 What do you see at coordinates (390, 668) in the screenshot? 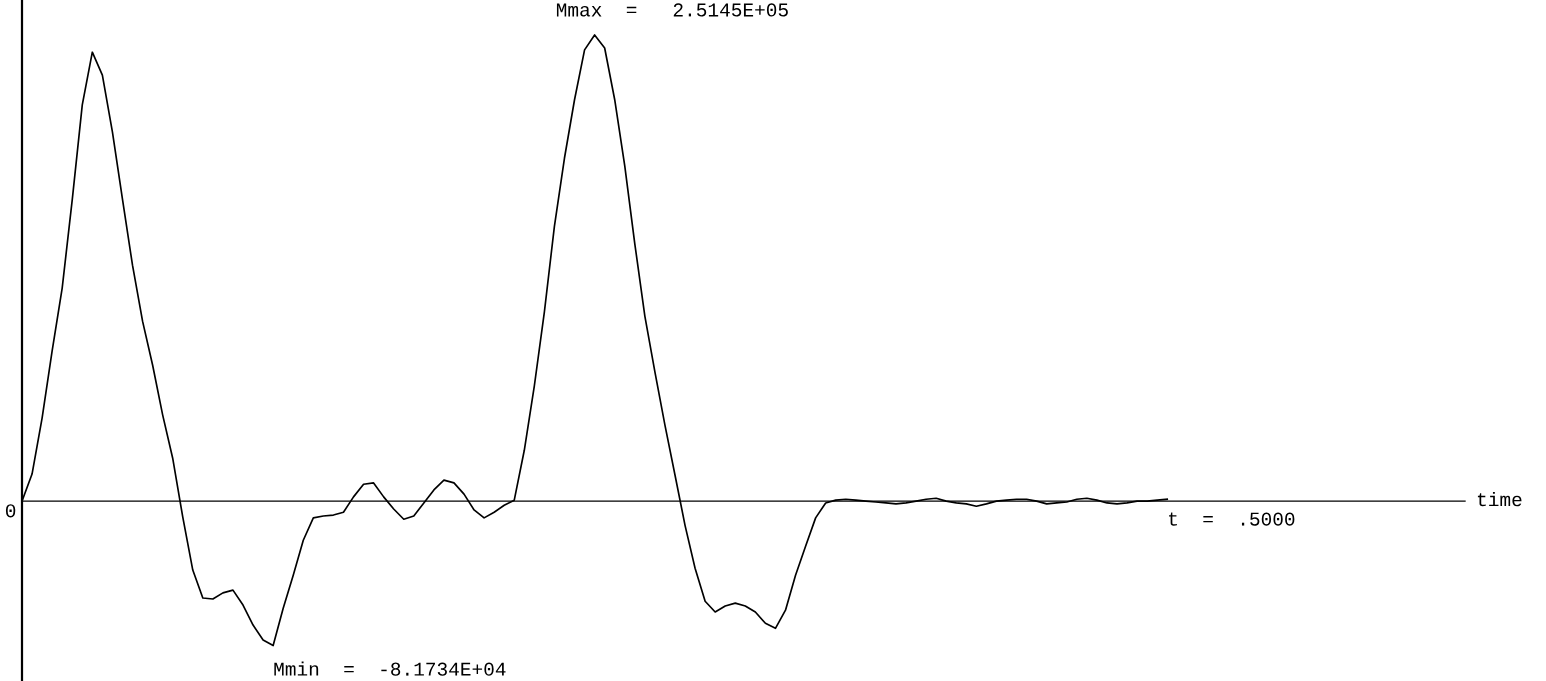
I see `text: Mmin = -8.1734E+04` at bounding box center [390, 668].